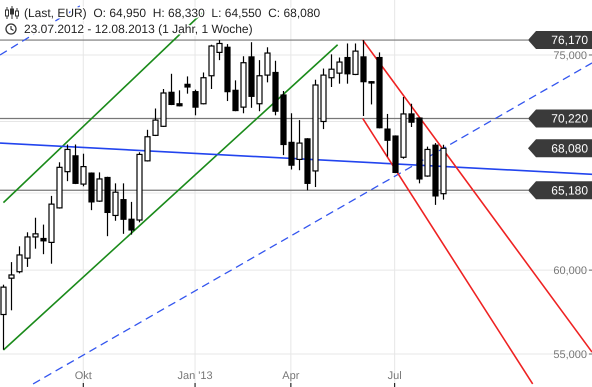 The image size is (592, 387). I want to click on x-tick-label: Jan '13, so click(195, 376).